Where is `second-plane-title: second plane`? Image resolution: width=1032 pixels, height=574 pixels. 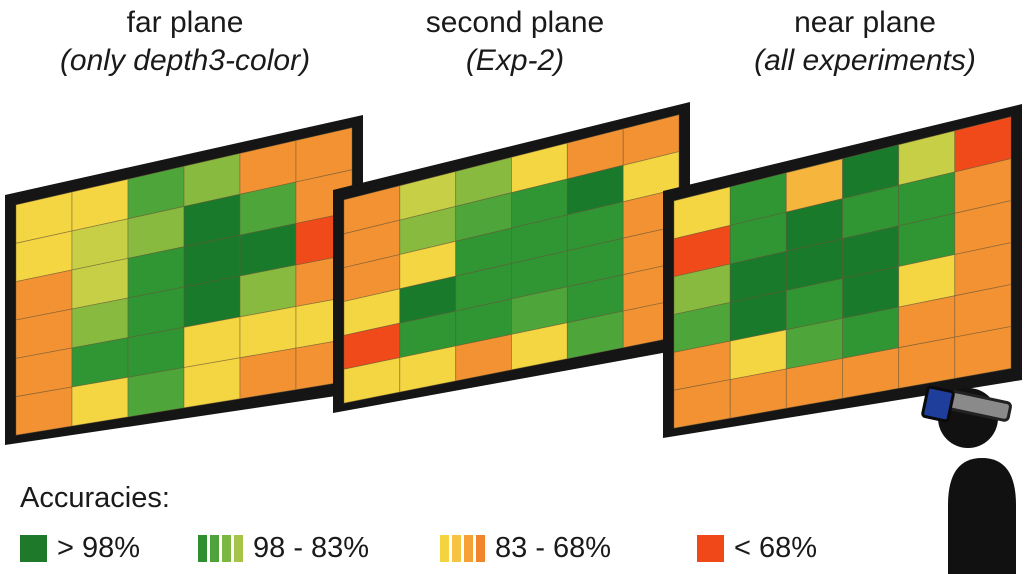
second-plane-title: second plane is located at coordinates (515, 22).